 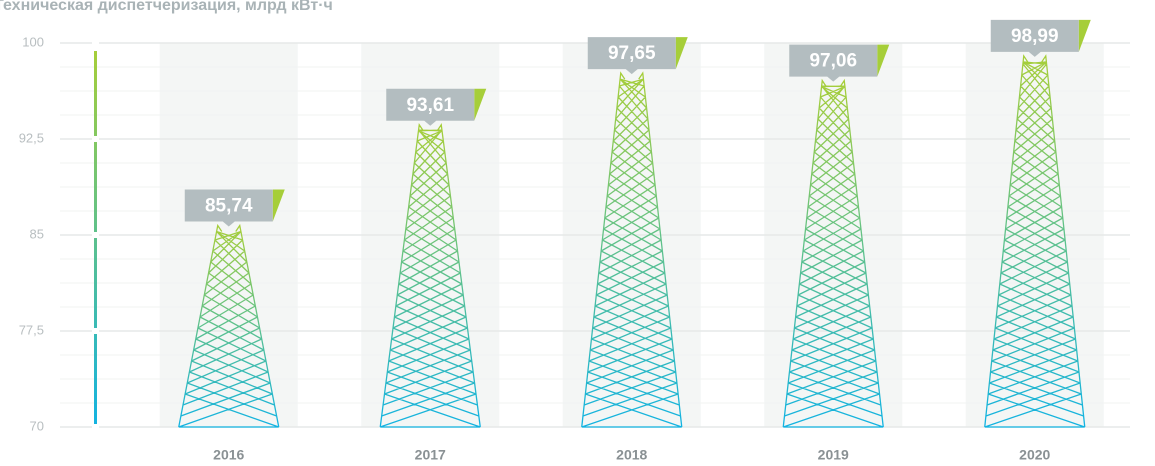 I want to click on value-label: 97,65, so click(x=632, y=53).